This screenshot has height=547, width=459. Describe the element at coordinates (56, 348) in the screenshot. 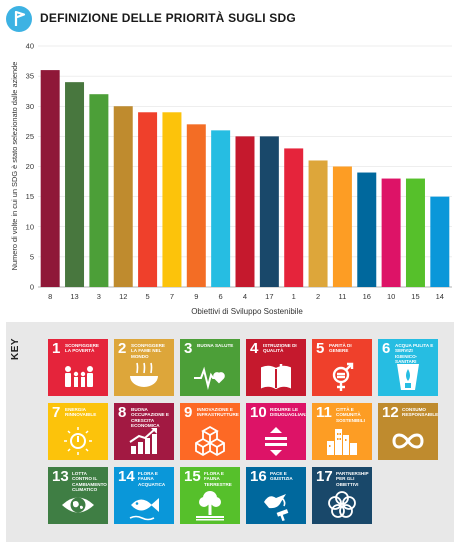

I see `sdg-tile-number: 1` at that location.